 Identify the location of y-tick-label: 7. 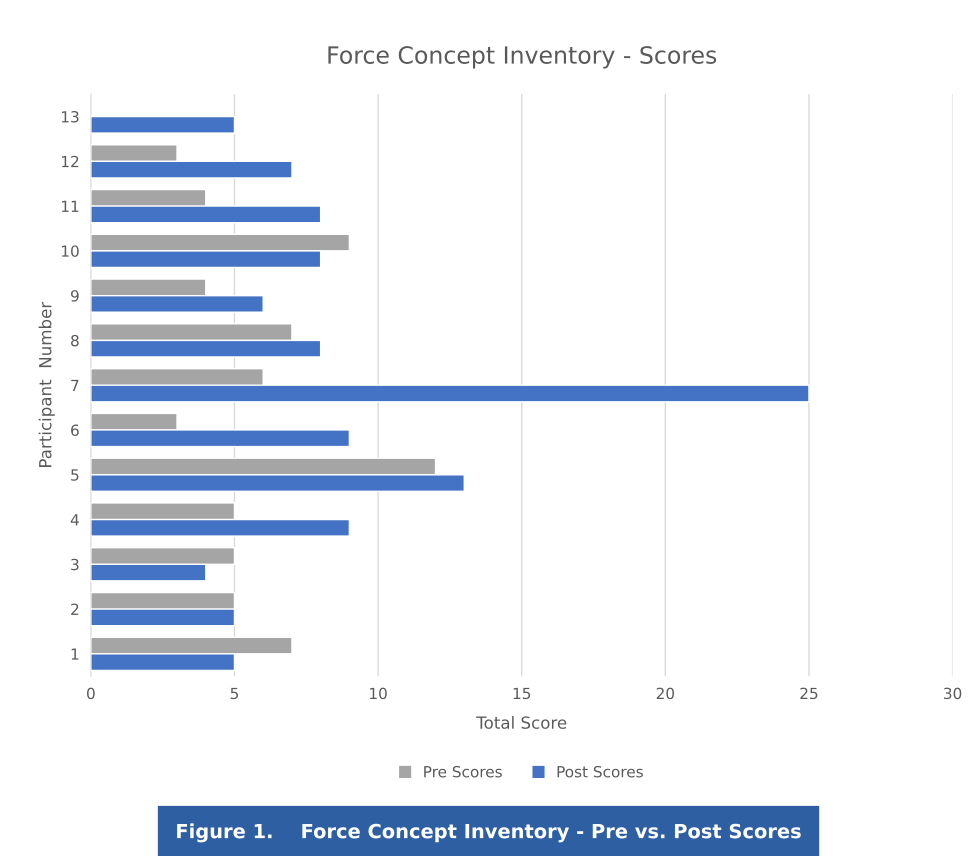
(74, 386).